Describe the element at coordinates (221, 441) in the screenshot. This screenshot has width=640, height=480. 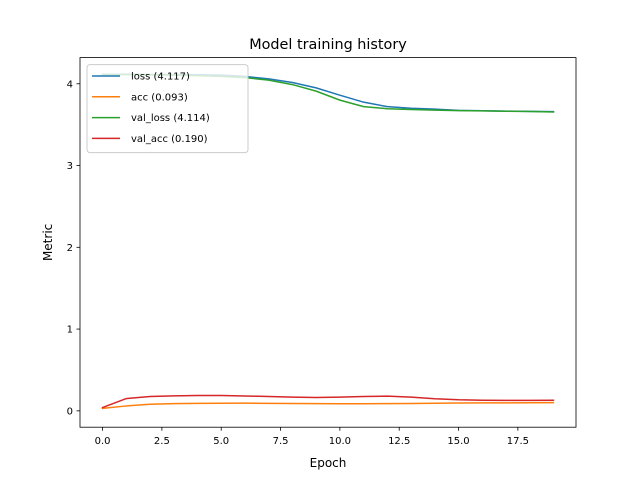
I see `x-tick-label: 5.0` at that location.